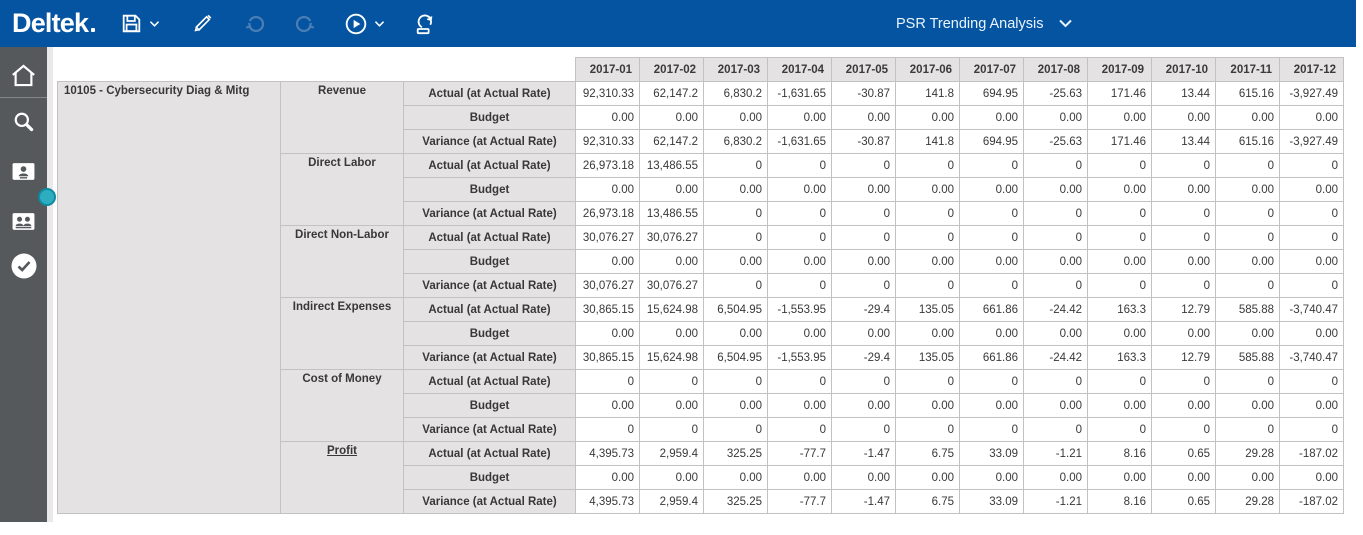 The image size is (1363, 535). I want to click on value-cell: 8.16, so click(1119, 453).